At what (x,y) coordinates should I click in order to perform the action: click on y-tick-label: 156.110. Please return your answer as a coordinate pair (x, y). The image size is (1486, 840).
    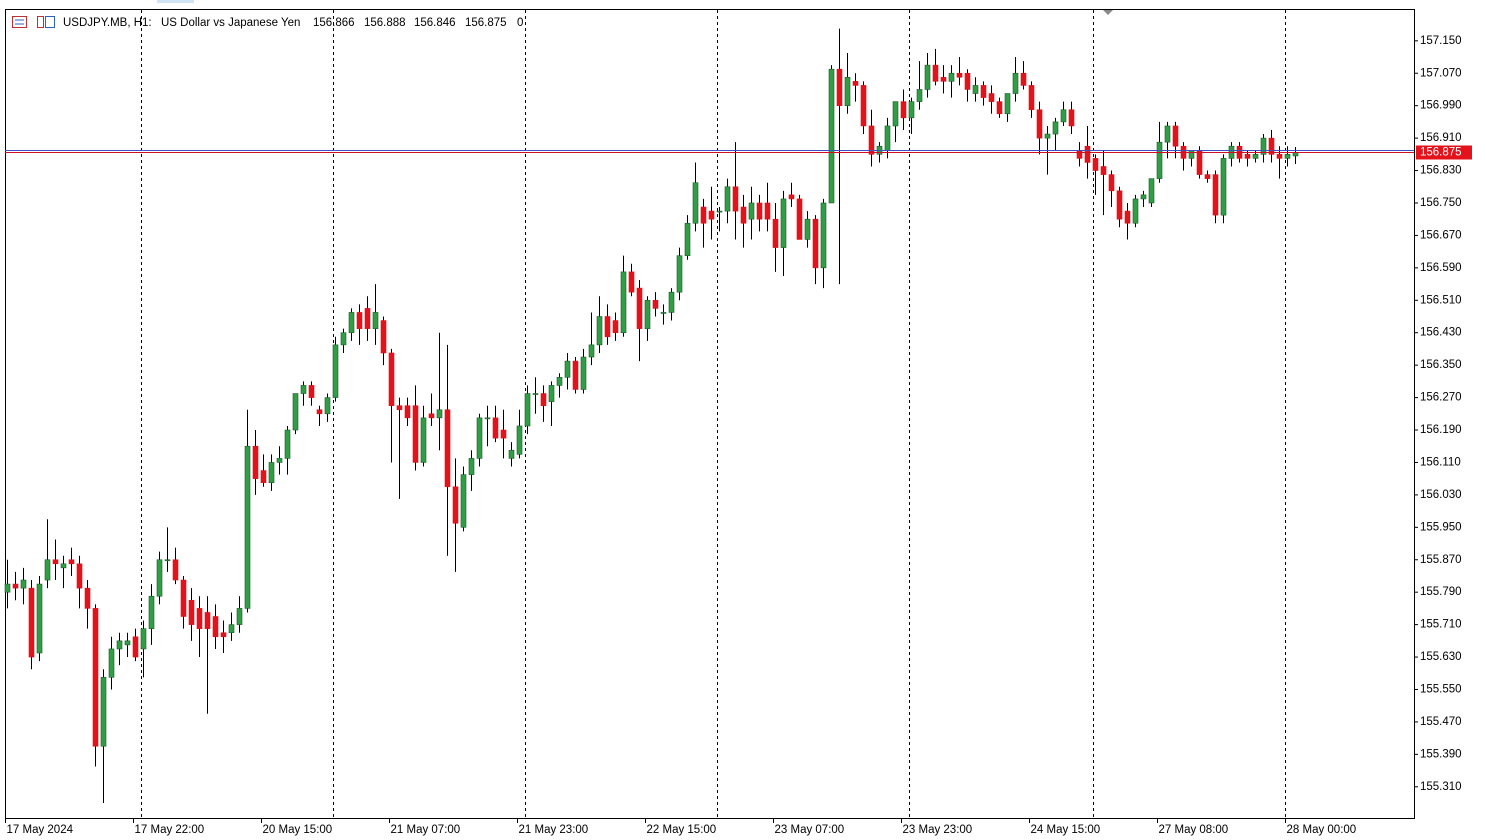
    Looking at the image, I should click on (1440, 462).